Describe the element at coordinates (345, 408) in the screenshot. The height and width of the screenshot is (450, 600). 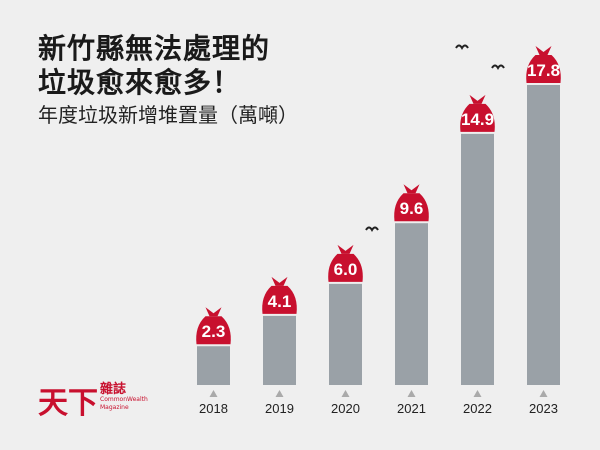
I see `x-tick-label: 2020` at that location.